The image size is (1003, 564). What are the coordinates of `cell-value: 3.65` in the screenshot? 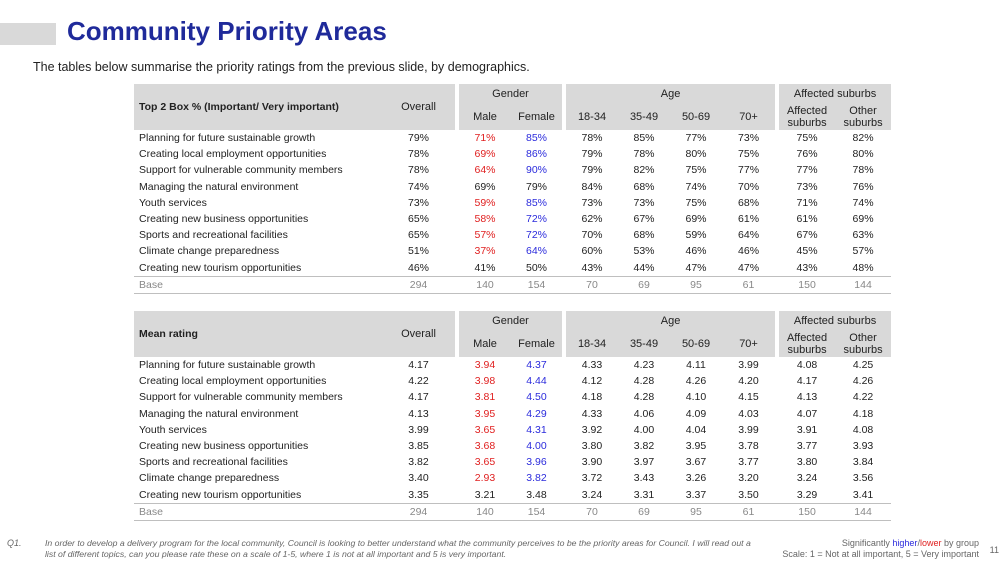 It's located at (485, 429).